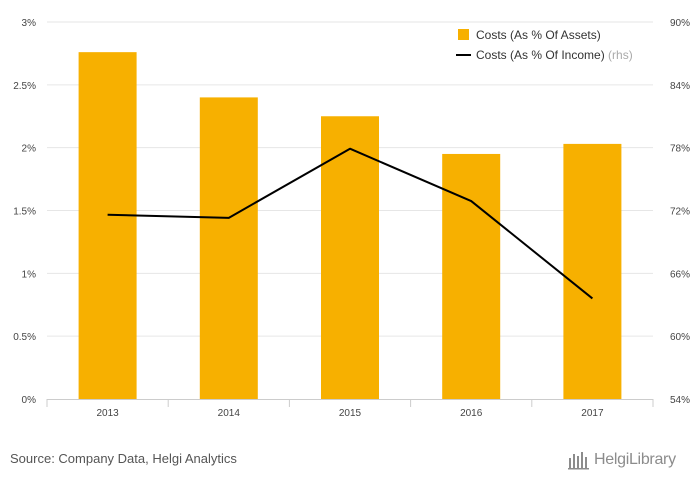 The width and height of the screenshot is (700, 483). I want to click on y-right-tick-label: 54%, so click(680, 400).